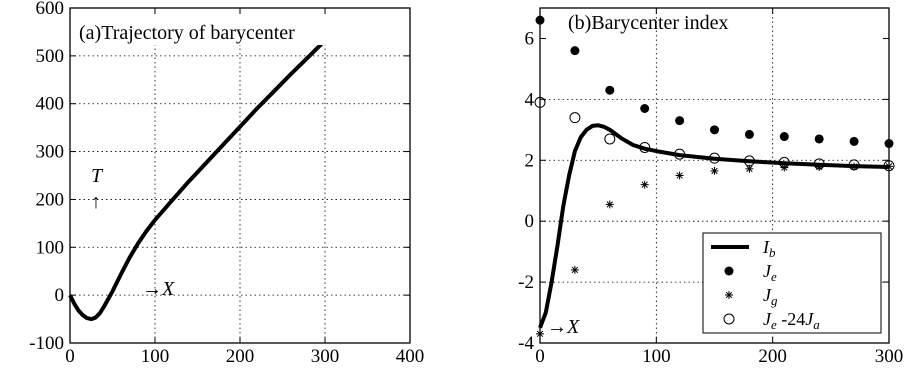 This screenshot has height=371, width=911. I want to click on y-tick-label: 4, so click(530, 99).